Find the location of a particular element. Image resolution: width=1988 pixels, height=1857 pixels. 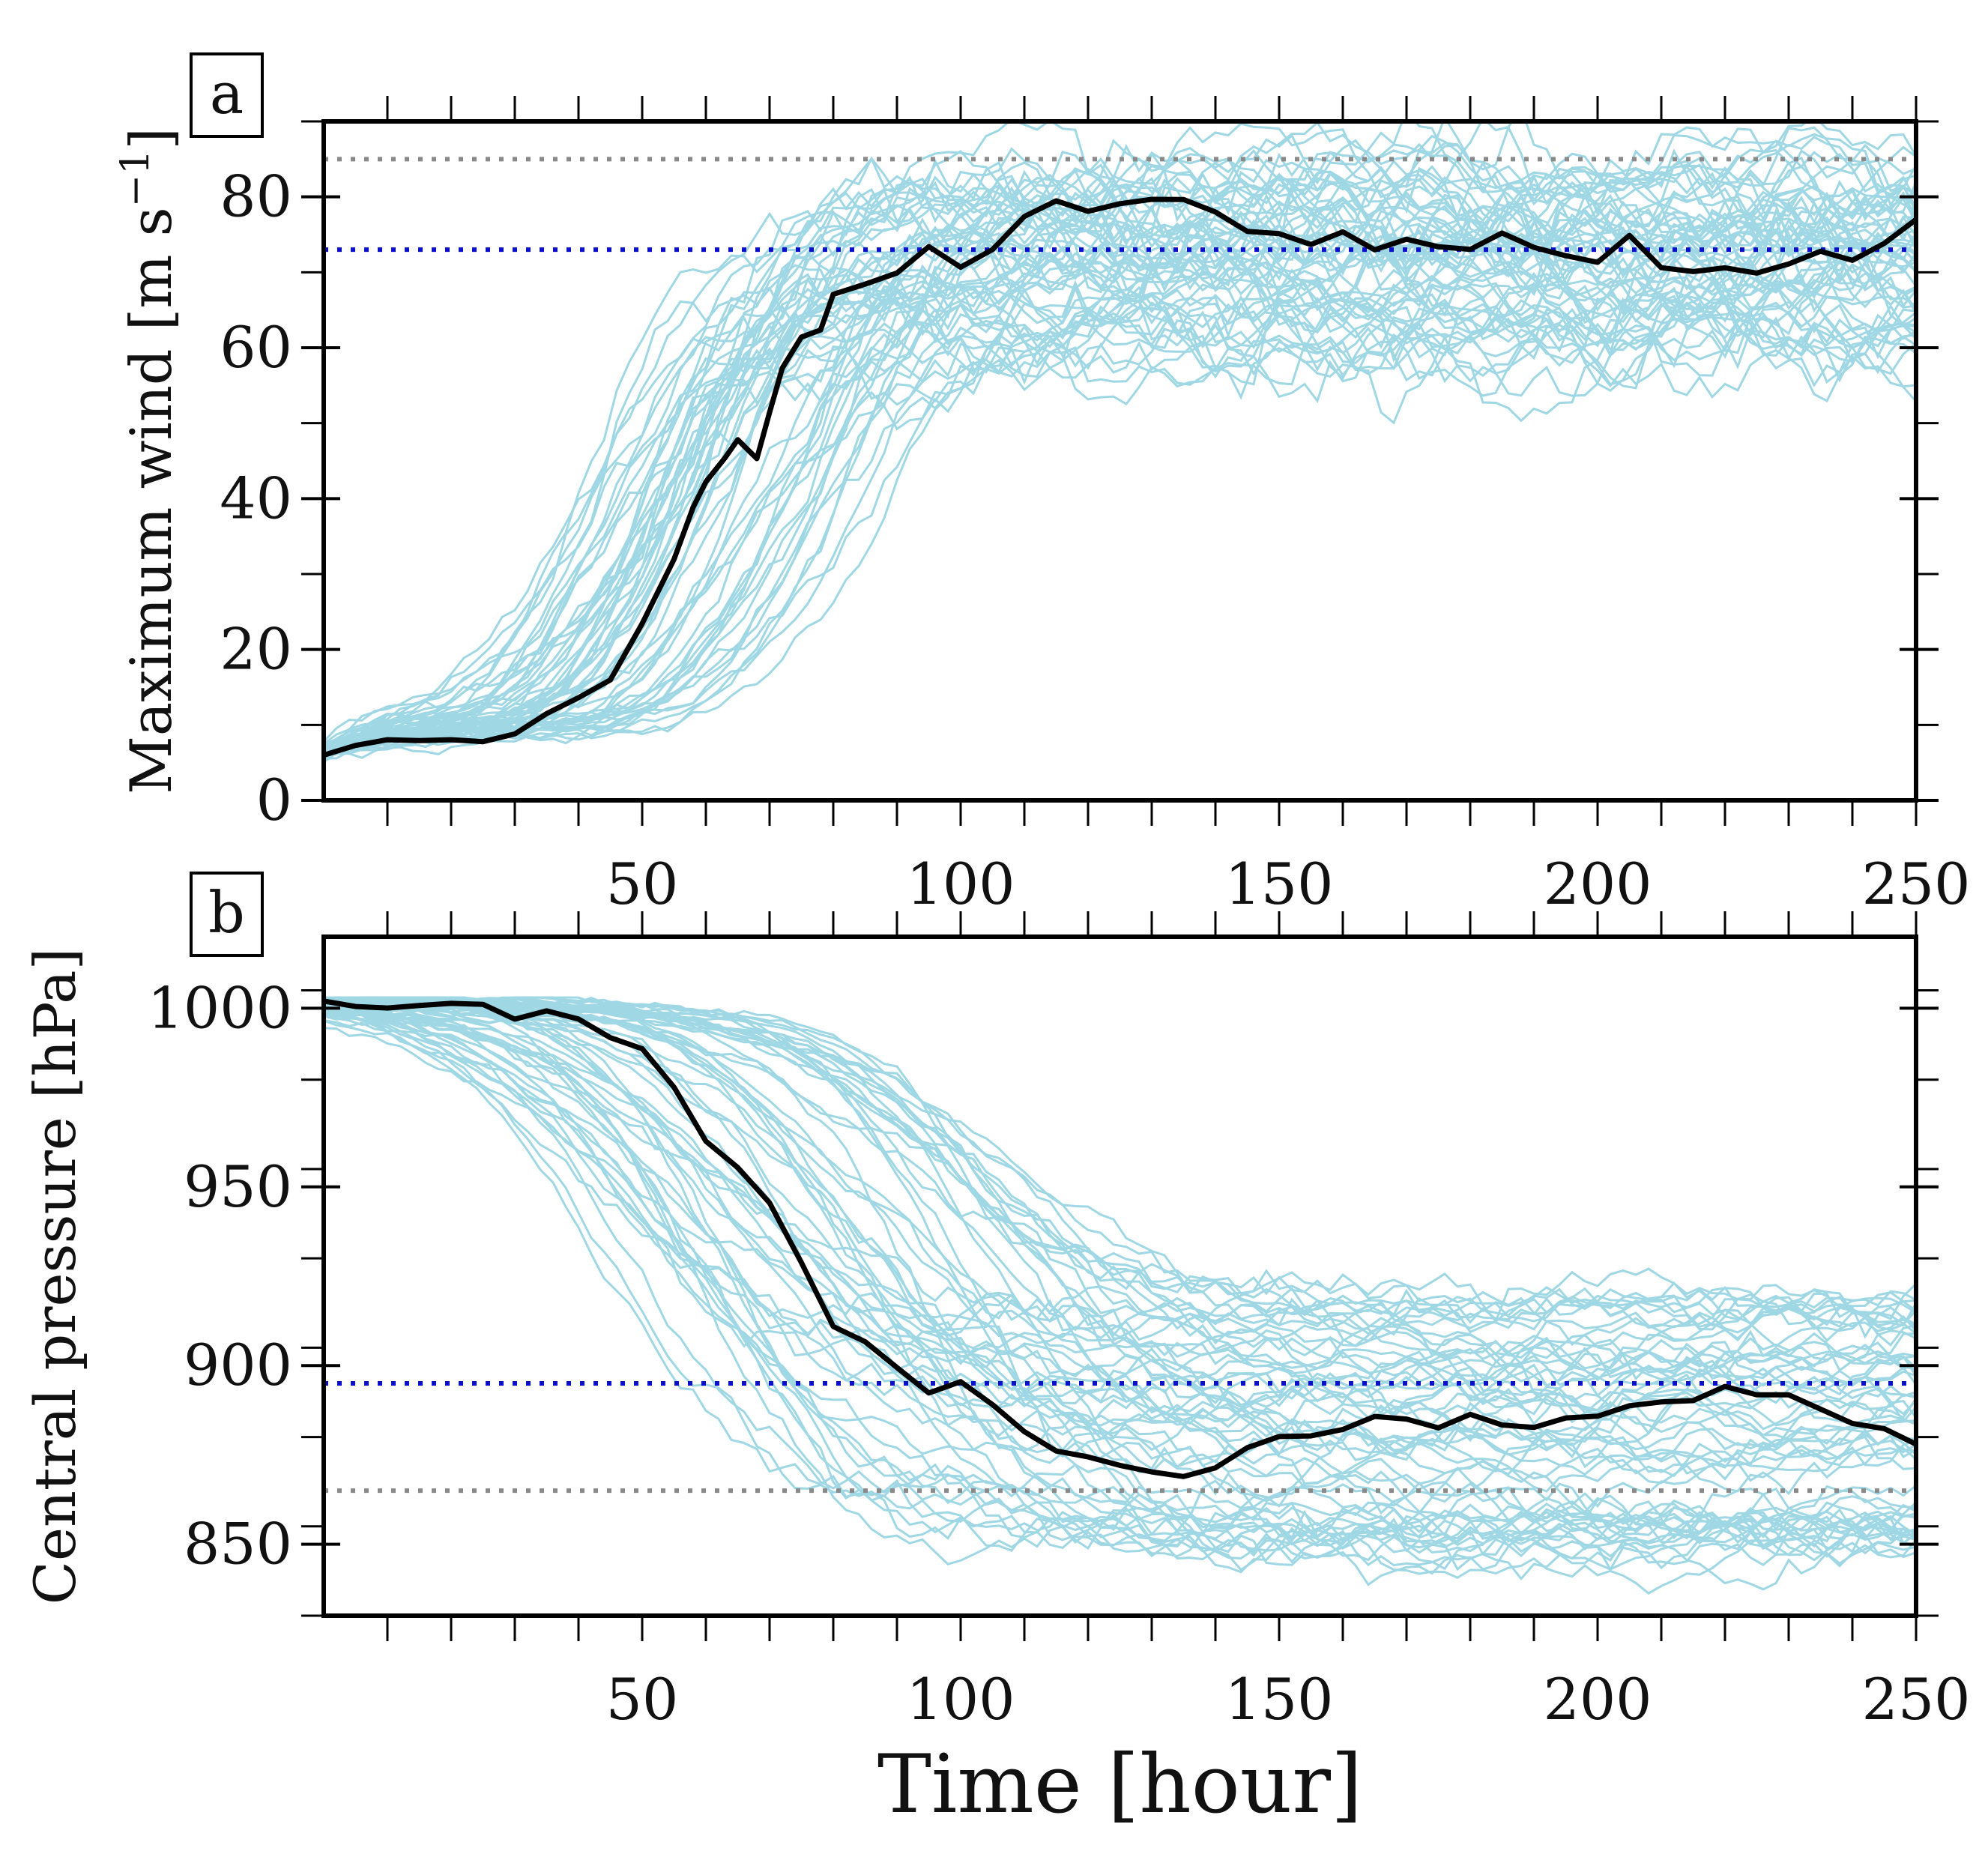

y-axis-title: Maximum wind [m s−1] is located at coordinates (149, 460).